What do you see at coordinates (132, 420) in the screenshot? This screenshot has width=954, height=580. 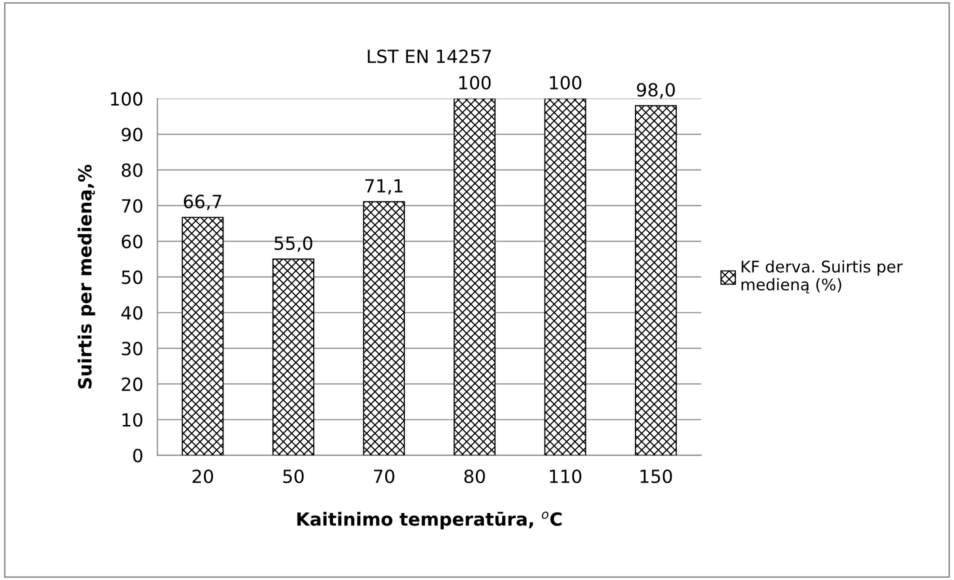 I see `y-tick-label: 10` at bounding box center [132, 420].